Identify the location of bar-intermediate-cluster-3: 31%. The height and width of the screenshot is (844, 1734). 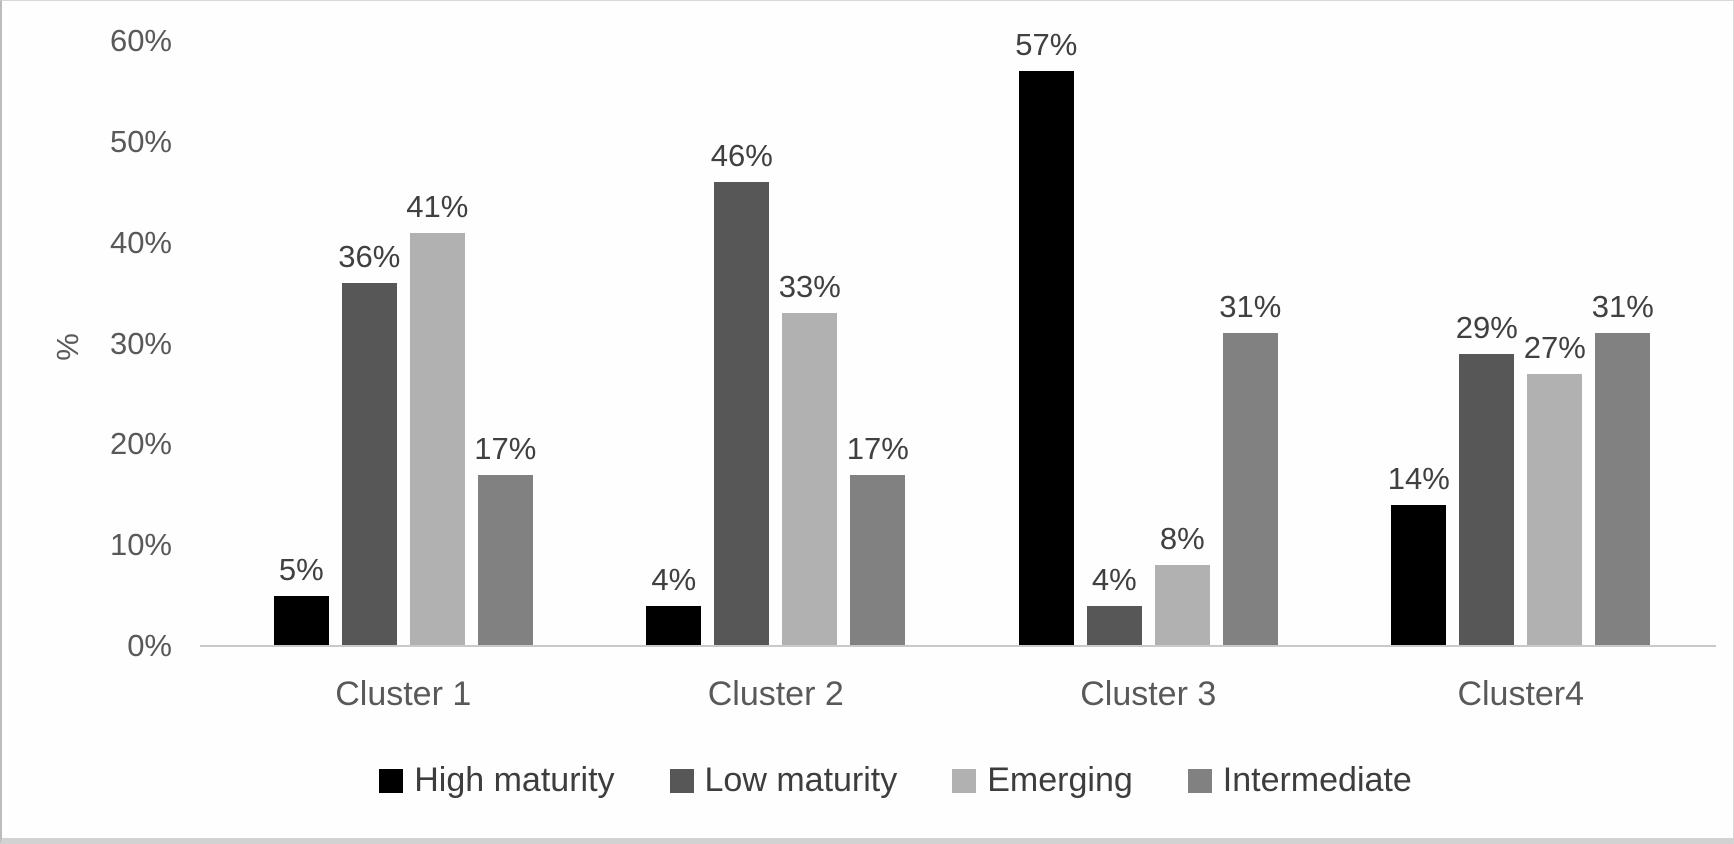
(1250, 467).